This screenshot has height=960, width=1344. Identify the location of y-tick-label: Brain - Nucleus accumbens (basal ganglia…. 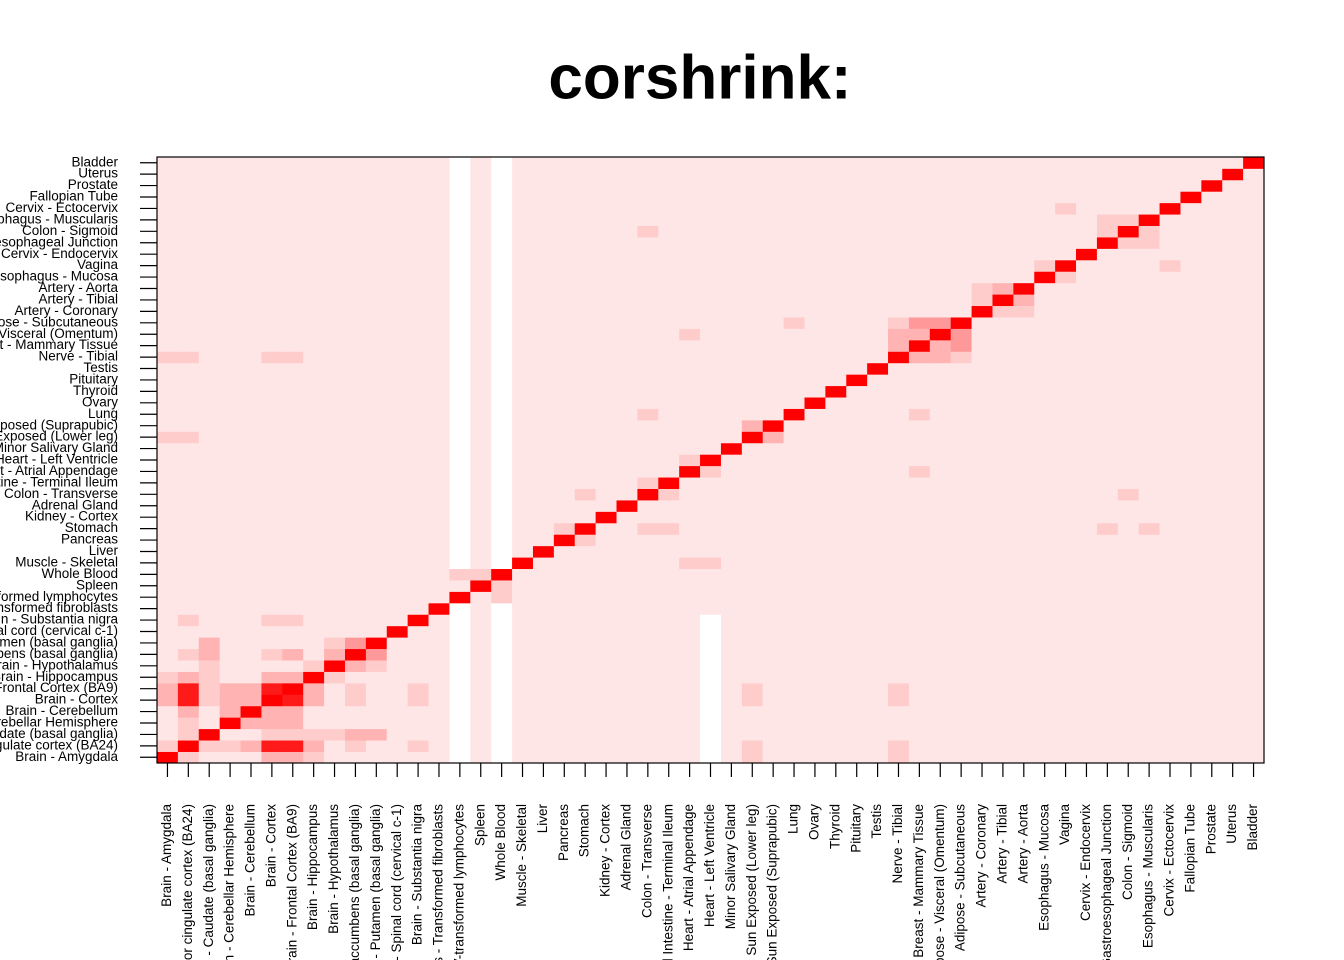
(59, 653).